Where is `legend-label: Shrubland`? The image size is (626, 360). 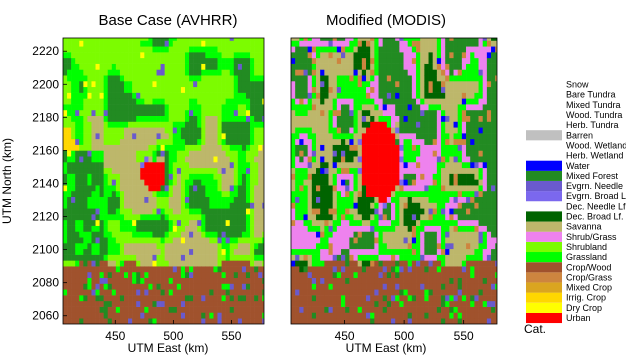
legend-label: Shrubland is located at coordinates (586, 247).